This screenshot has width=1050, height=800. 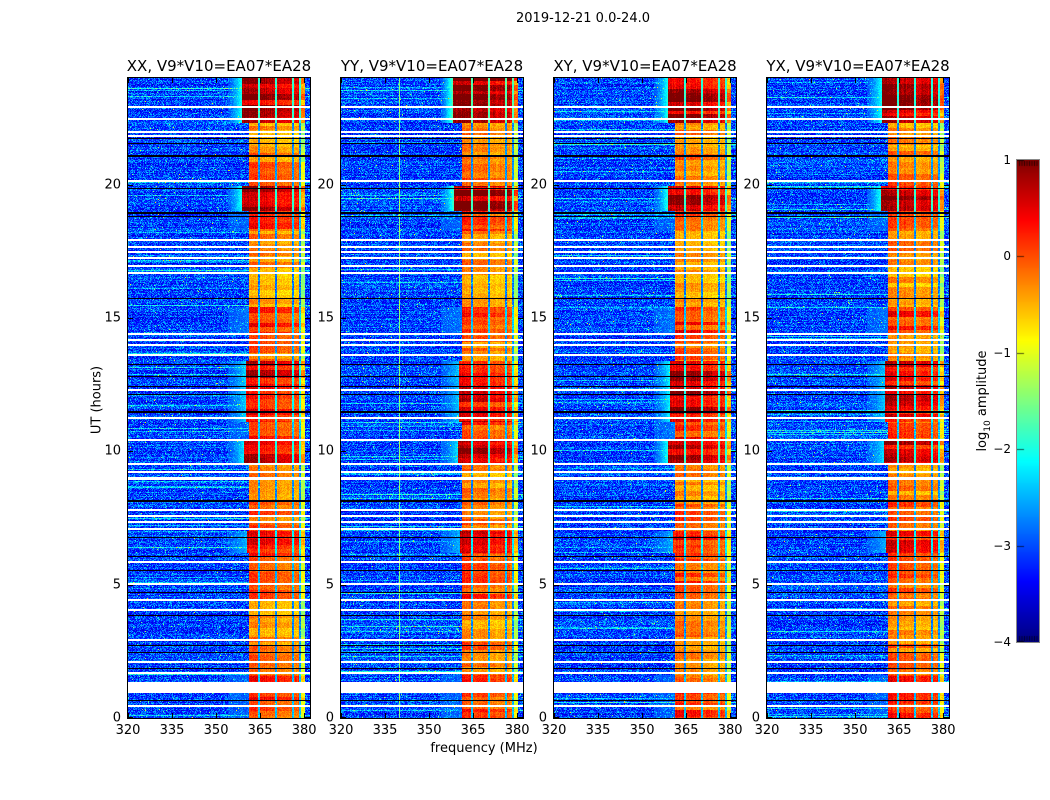 What do you see at coordinates (97, 400) in the screenshot?
I see `y-axis-label: UT (hours)` at bounding box center [97, 400].